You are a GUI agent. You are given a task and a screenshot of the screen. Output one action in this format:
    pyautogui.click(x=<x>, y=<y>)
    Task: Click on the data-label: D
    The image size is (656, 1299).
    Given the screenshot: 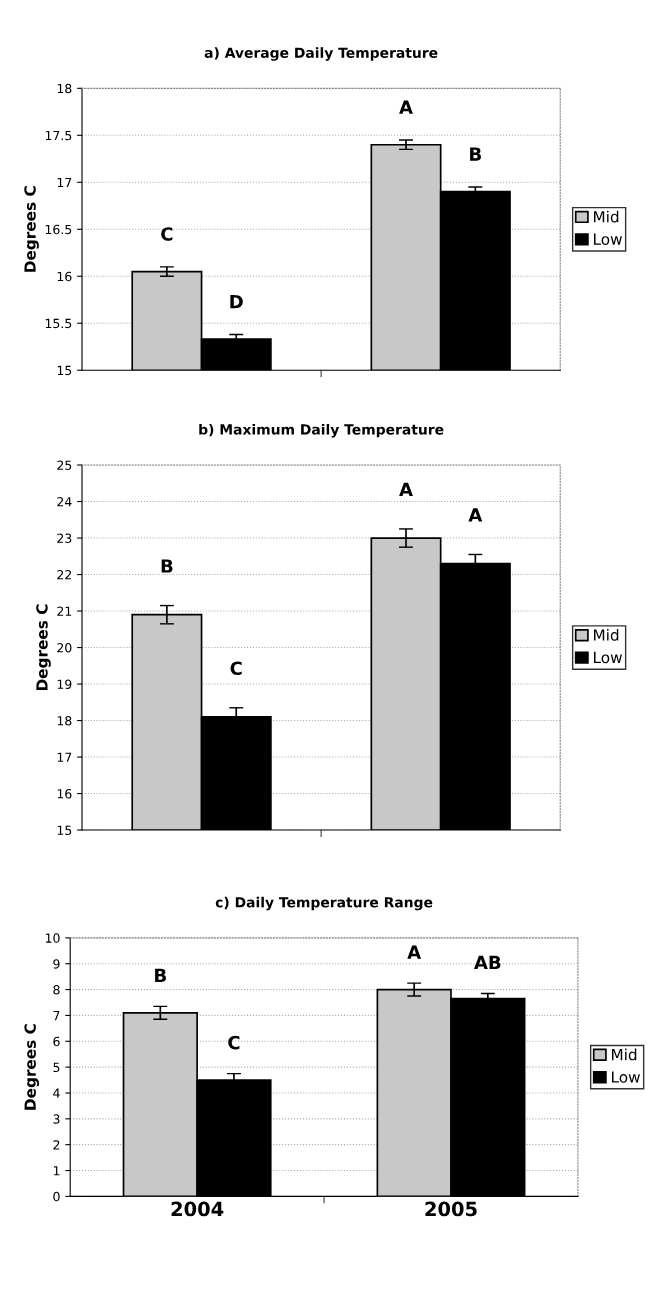 What is the action you would take?
    pyautogui.click(x=236, y=302)
    